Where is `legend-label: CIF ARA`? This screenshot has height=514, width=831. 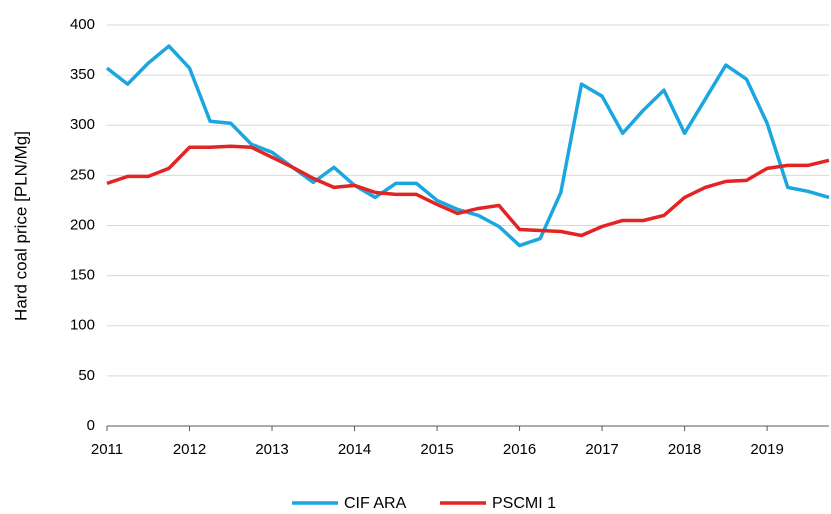
legend-label: CIF ARA is located at coordinates (375, 503).